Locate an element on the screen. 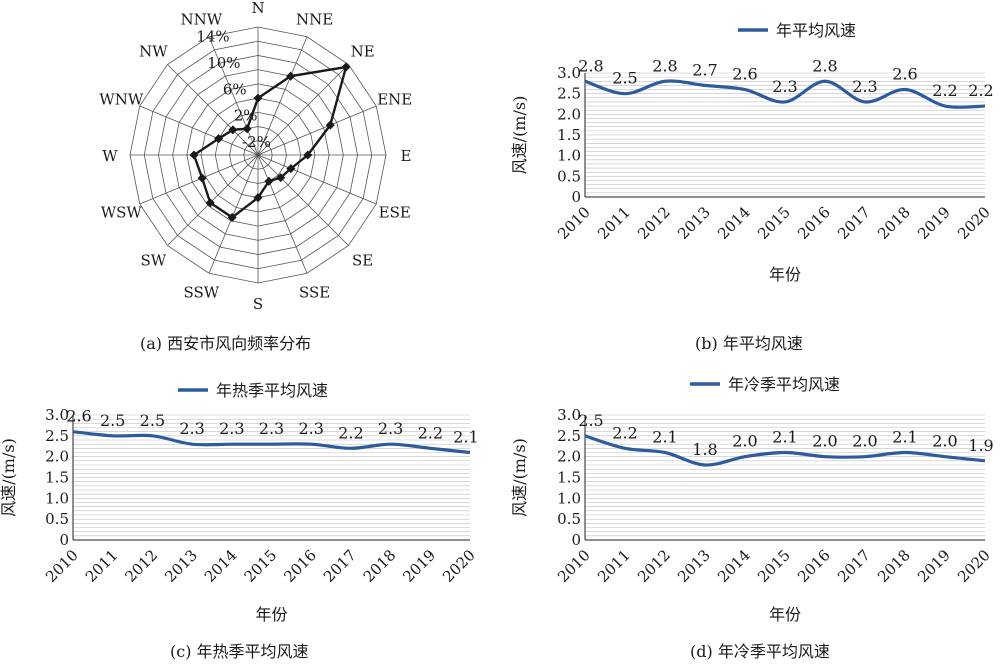 The height and width of the screenshot is (665, 1000). data-label: 2.7 is located at coordinates (704, 69).